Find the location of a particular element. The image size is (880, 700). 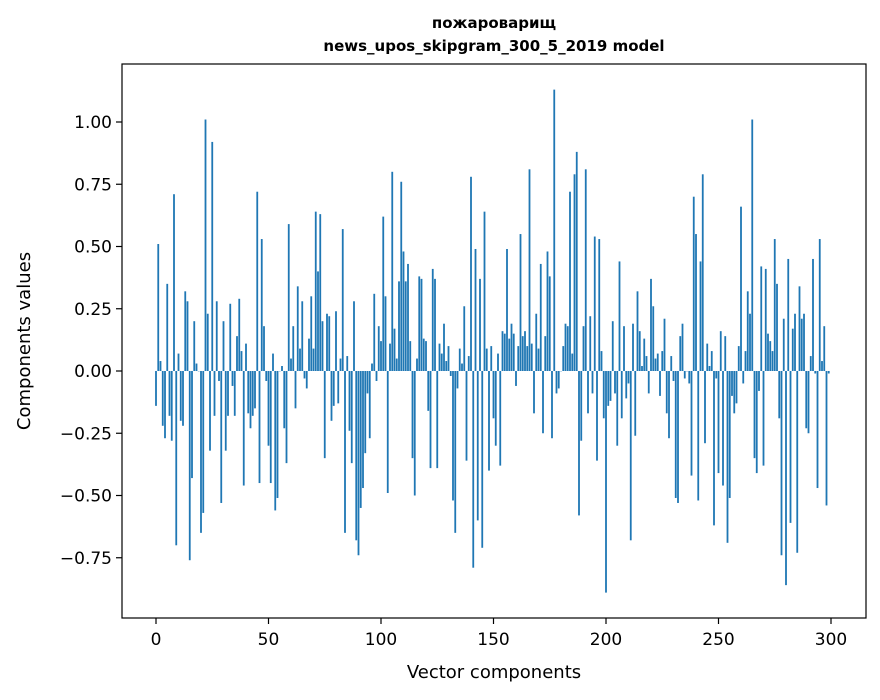

y-axis-label: Components values is located at coordinates (24, 341).